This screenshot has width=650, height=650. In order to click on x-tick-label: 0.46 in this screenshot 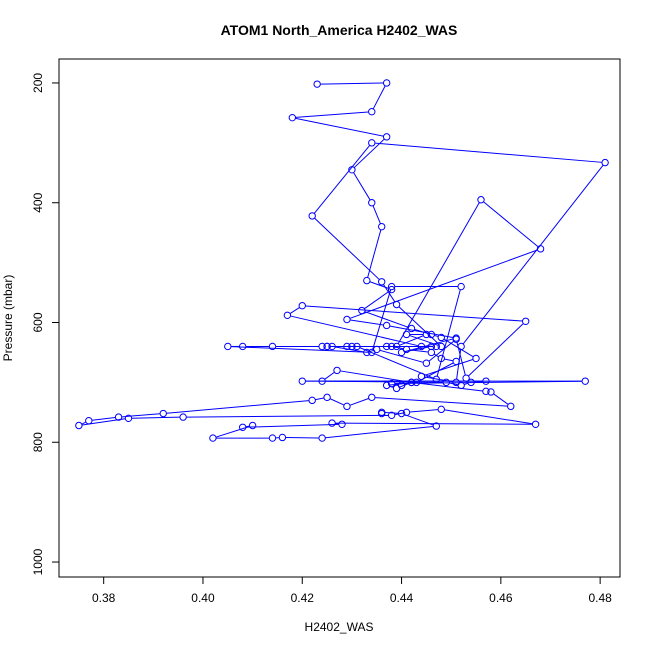, I will do `click(501, 598)`.